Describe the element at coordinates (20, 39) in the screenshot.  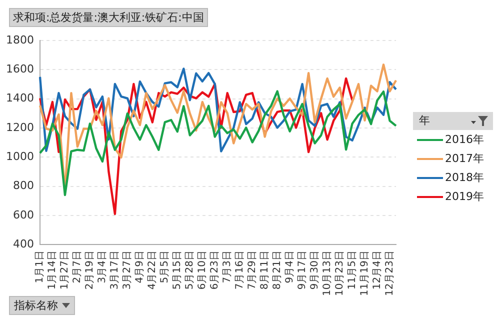
I see `y-tick-label: 1800` at that location.